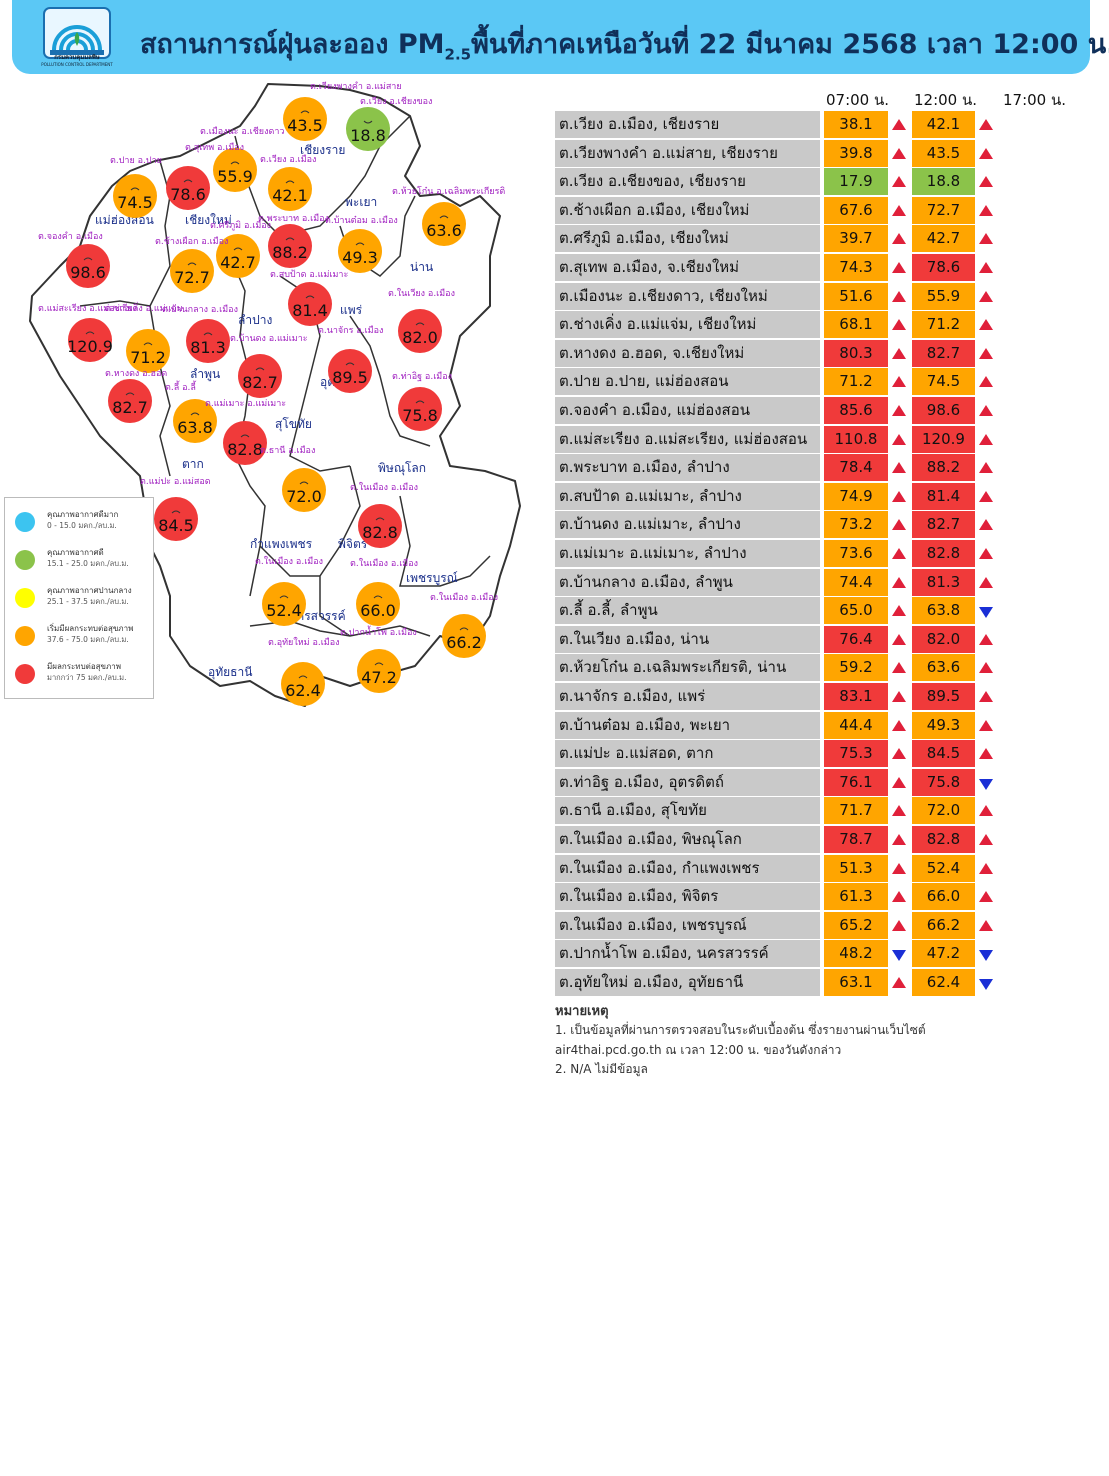  I want to click on station-label: ต.นาจักร อ.เมือง, so click(350, 330).